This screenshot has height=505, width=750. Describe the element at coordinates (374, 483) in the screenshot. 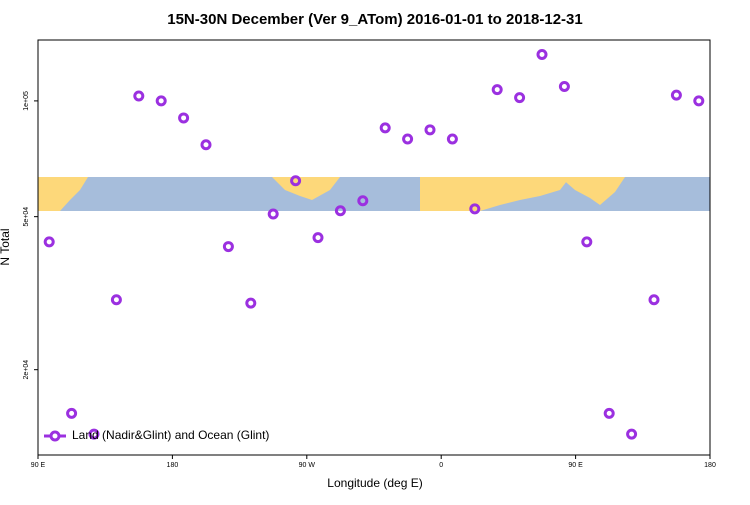

I see `x-axis-label: Longitude (deg E)` at that location.